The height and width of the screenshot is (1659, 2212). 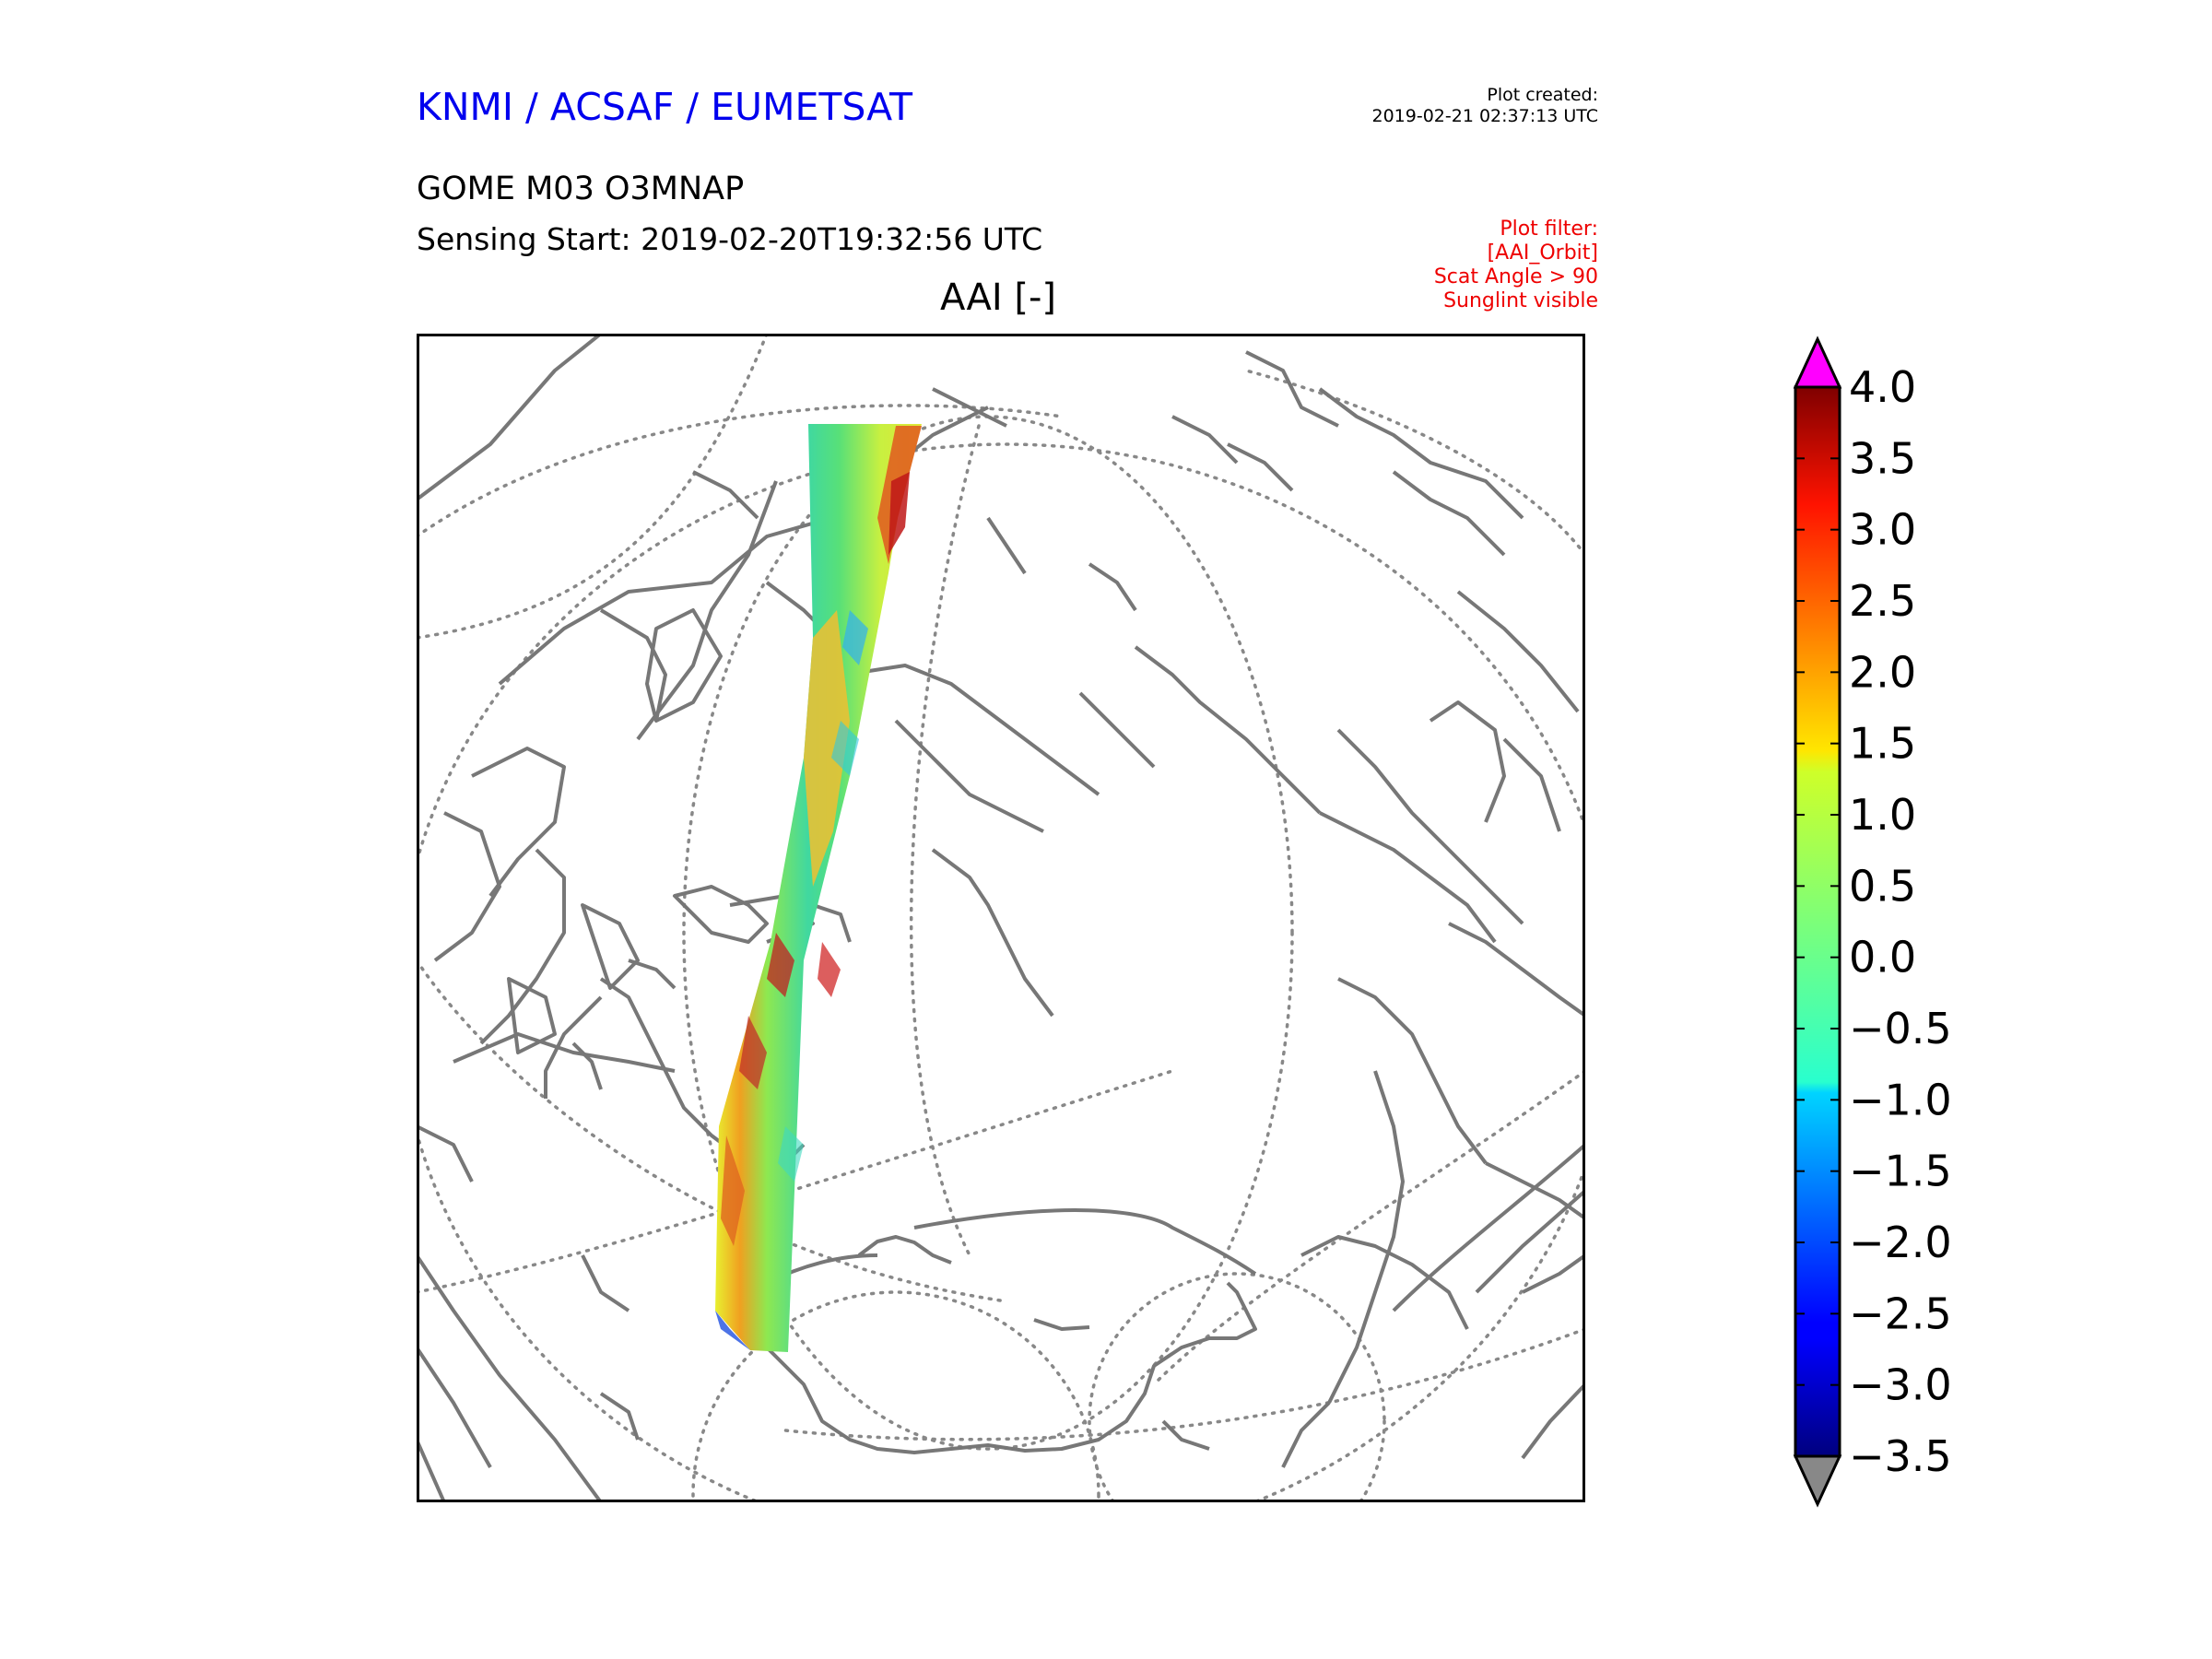 What do you see at coordinates (1882, 387) in the screenshot?
I see `colorbar-tick-label: 4.0` at bounding box center [1882, 387].